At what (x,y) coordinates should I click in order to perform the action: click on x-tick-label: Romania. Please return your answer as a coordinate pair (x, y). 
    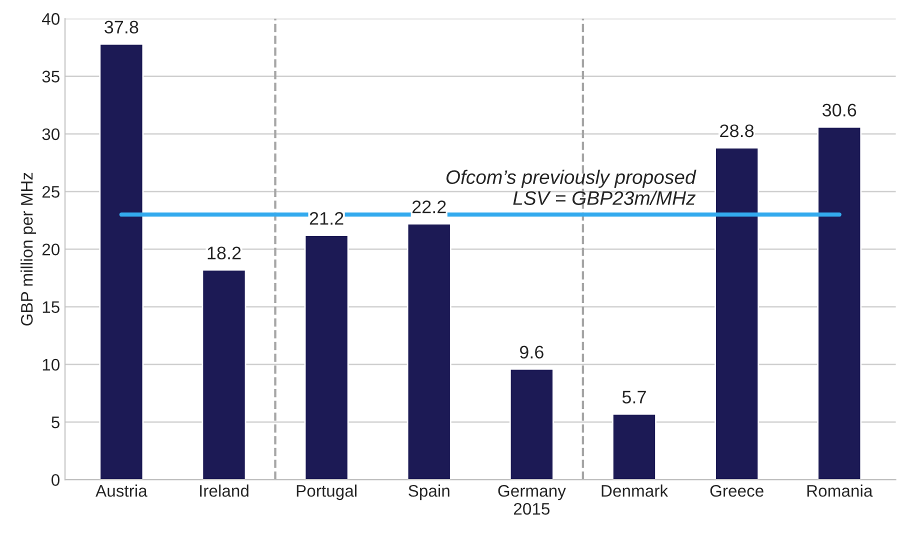
    Looking at the image, I should click on (840, 490).